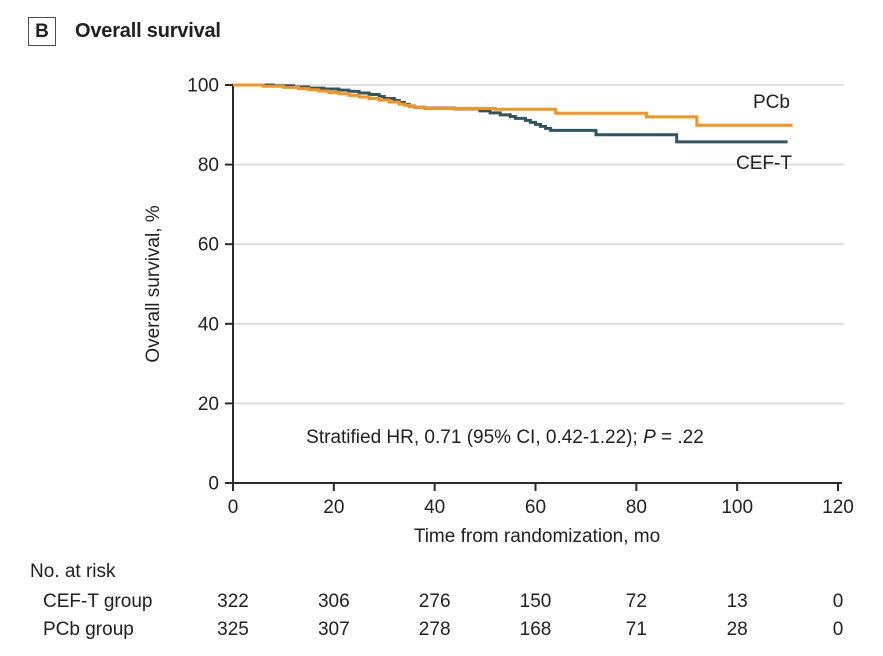  What do you see at coordinates (153, 284) in the screenshot?
I see `y-axis-title: Overall survival, %` at bounding box center [153, 284].